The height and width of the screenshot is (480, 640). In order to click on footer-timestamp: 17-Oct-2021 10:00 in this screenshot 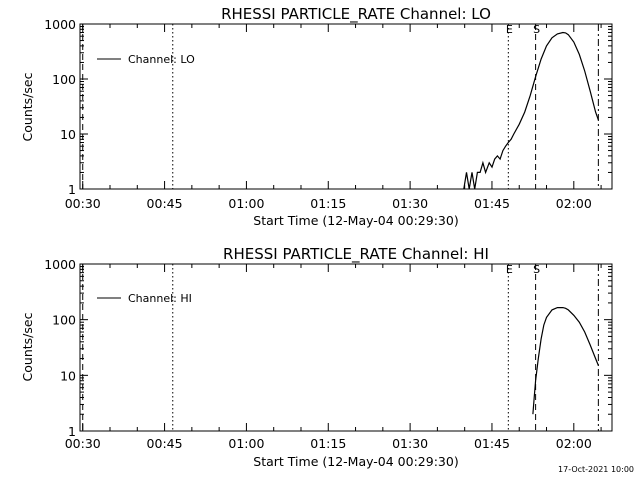, I will do `click(596, 469)`.